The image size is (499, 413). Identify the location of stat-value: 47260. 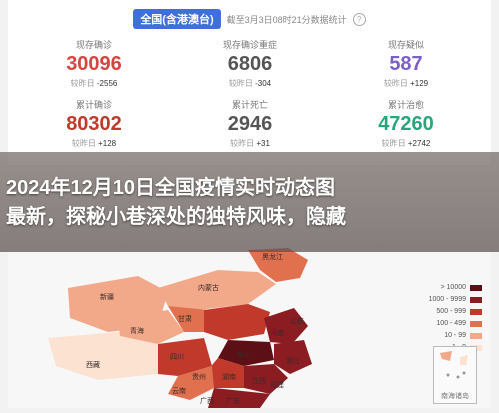
(406, 124).